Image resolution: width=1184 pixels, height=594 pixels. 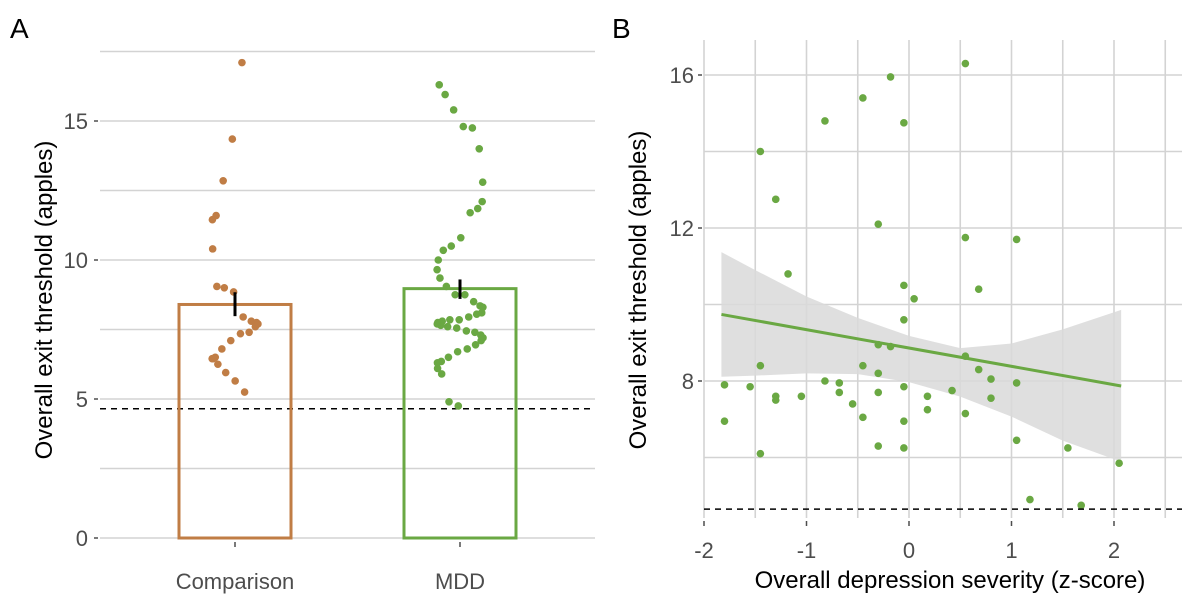 I want to click on y-tick-label: 16, so click(x=682, y=75).